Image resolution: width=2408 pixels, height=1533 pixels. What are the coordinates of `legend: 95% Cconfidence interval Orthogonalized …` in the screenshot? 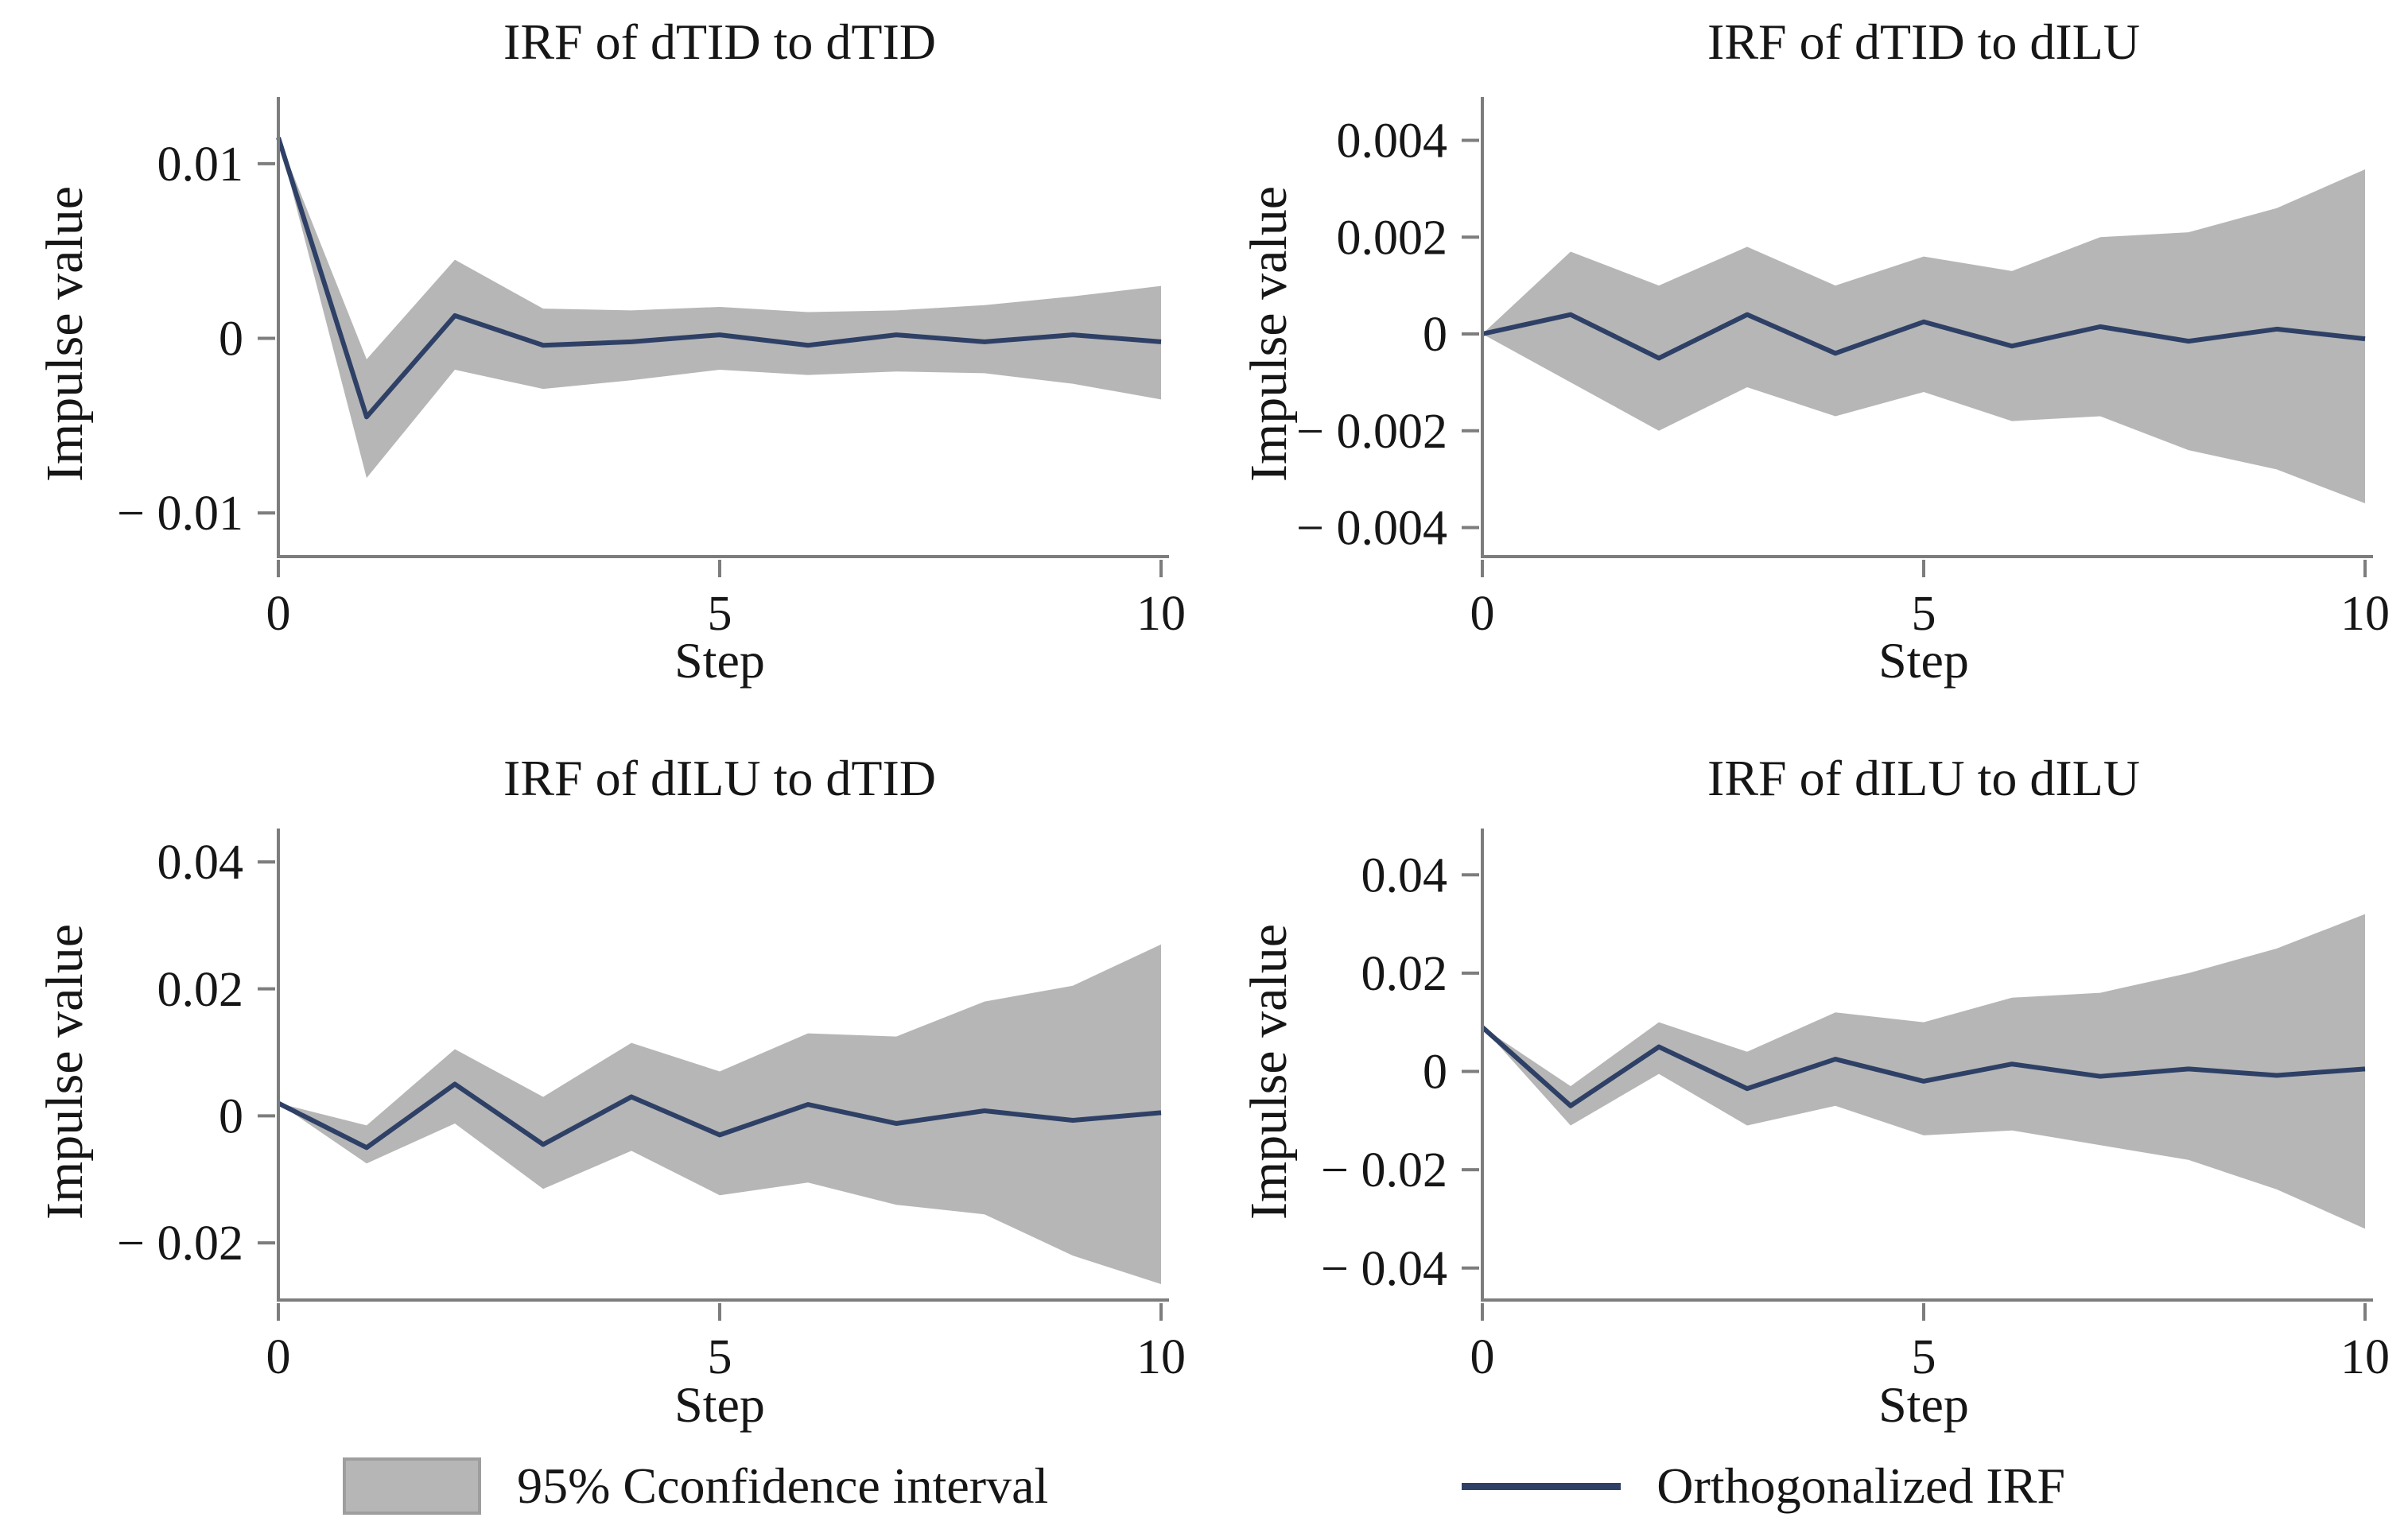 It's located at (1204, 1486).